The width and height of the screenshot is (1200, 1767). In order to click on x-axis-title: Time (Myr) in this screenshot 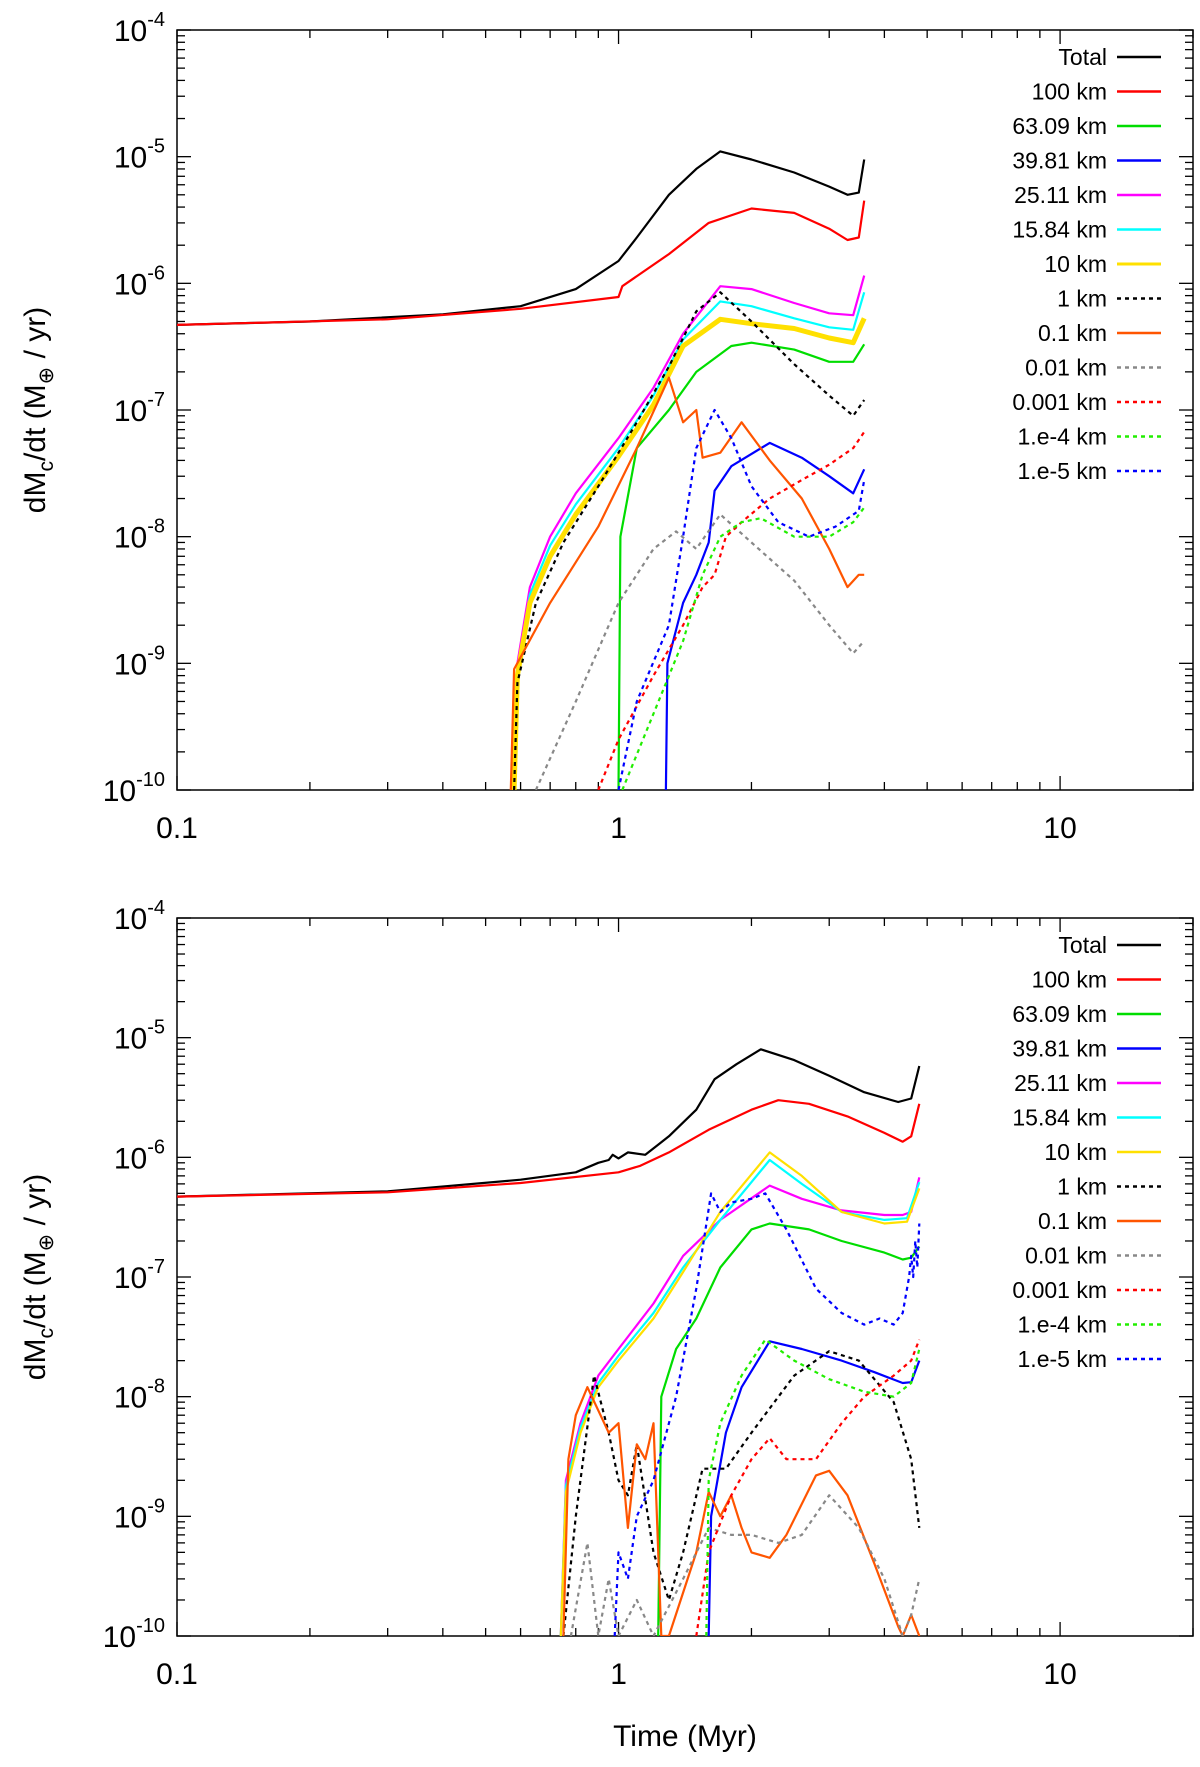, I will do `click(685, 1736)`.